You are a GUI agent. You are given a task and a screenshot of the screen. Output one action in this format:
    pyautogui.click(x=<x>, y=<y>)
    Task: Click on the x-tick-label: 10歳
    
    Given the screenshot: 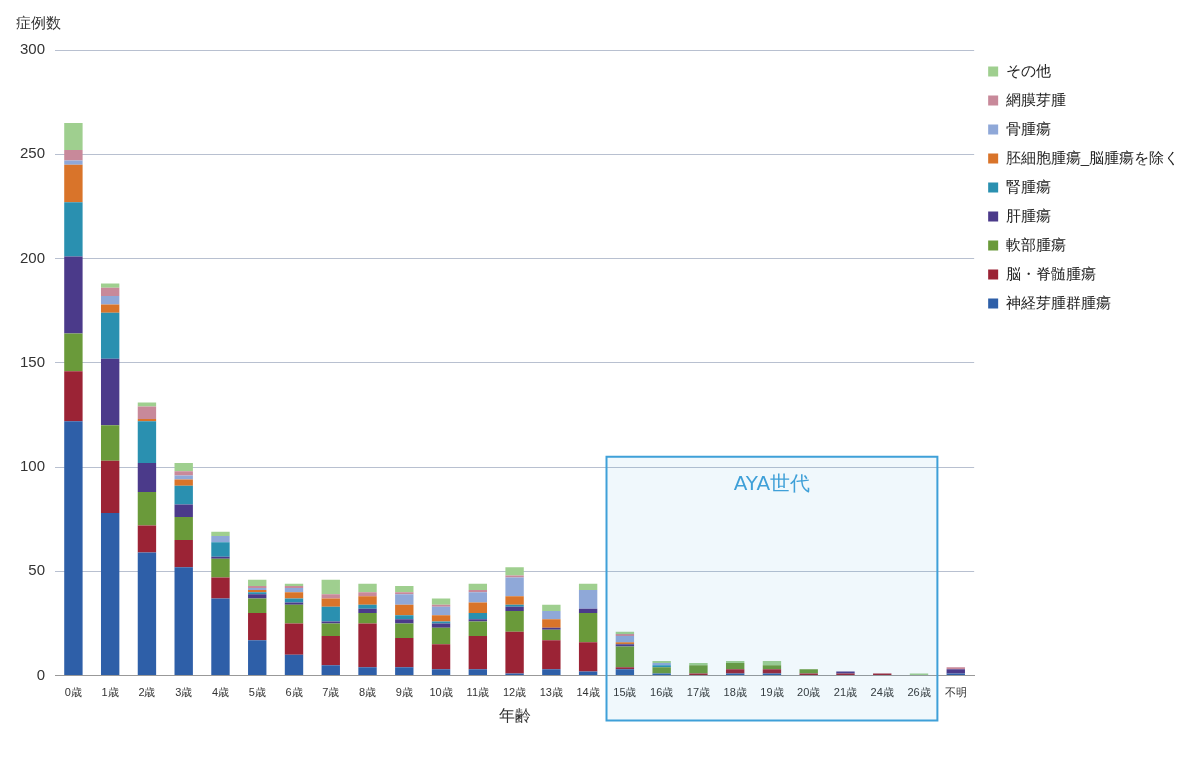 What is the action you would take?
    pyautogui.click(x=441, y=692)
    